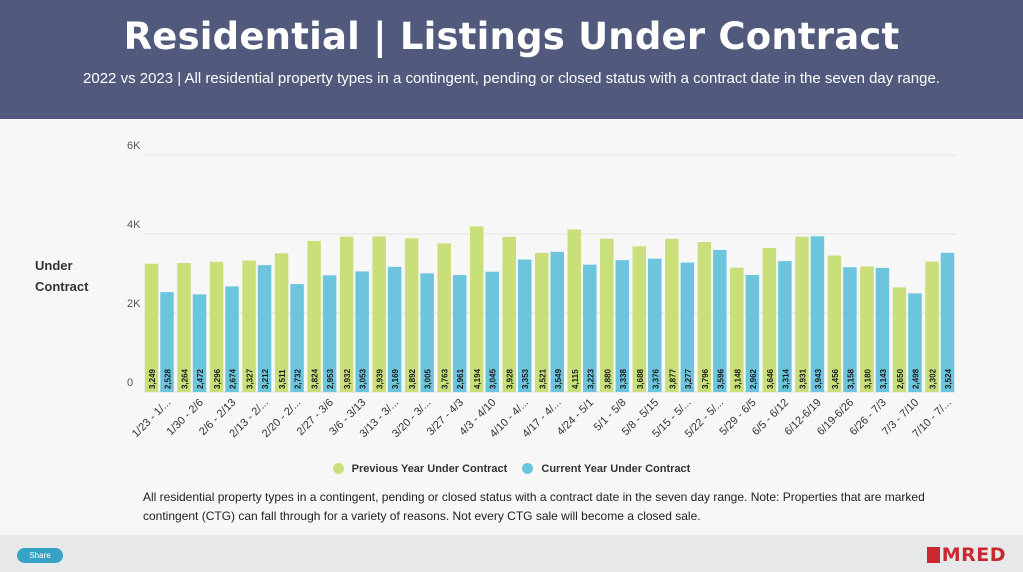 This screenshot has width=1023, height=572. Describe the element at coordinates (511, 553) in the screenshot. I see `footer-bar: Share MRED` at that location.